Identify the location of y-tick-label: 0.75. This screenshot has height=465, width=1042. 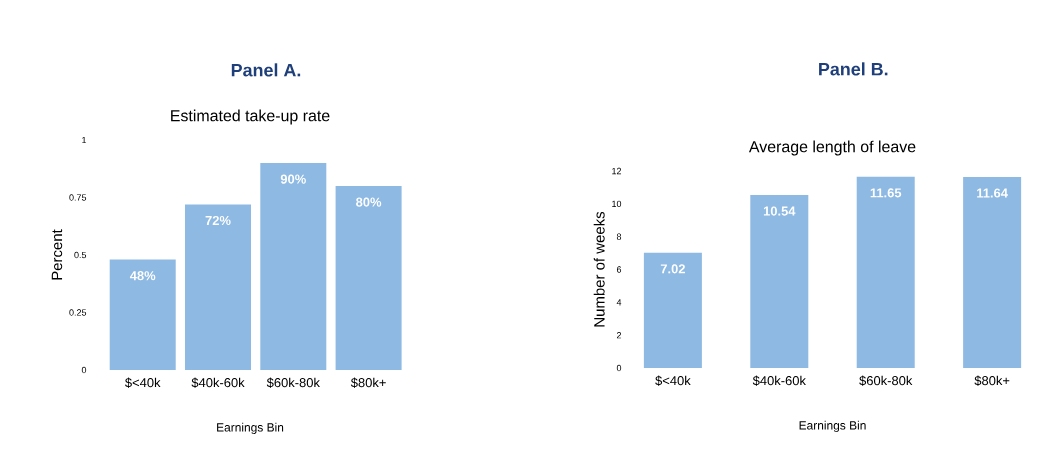
(78, 197).